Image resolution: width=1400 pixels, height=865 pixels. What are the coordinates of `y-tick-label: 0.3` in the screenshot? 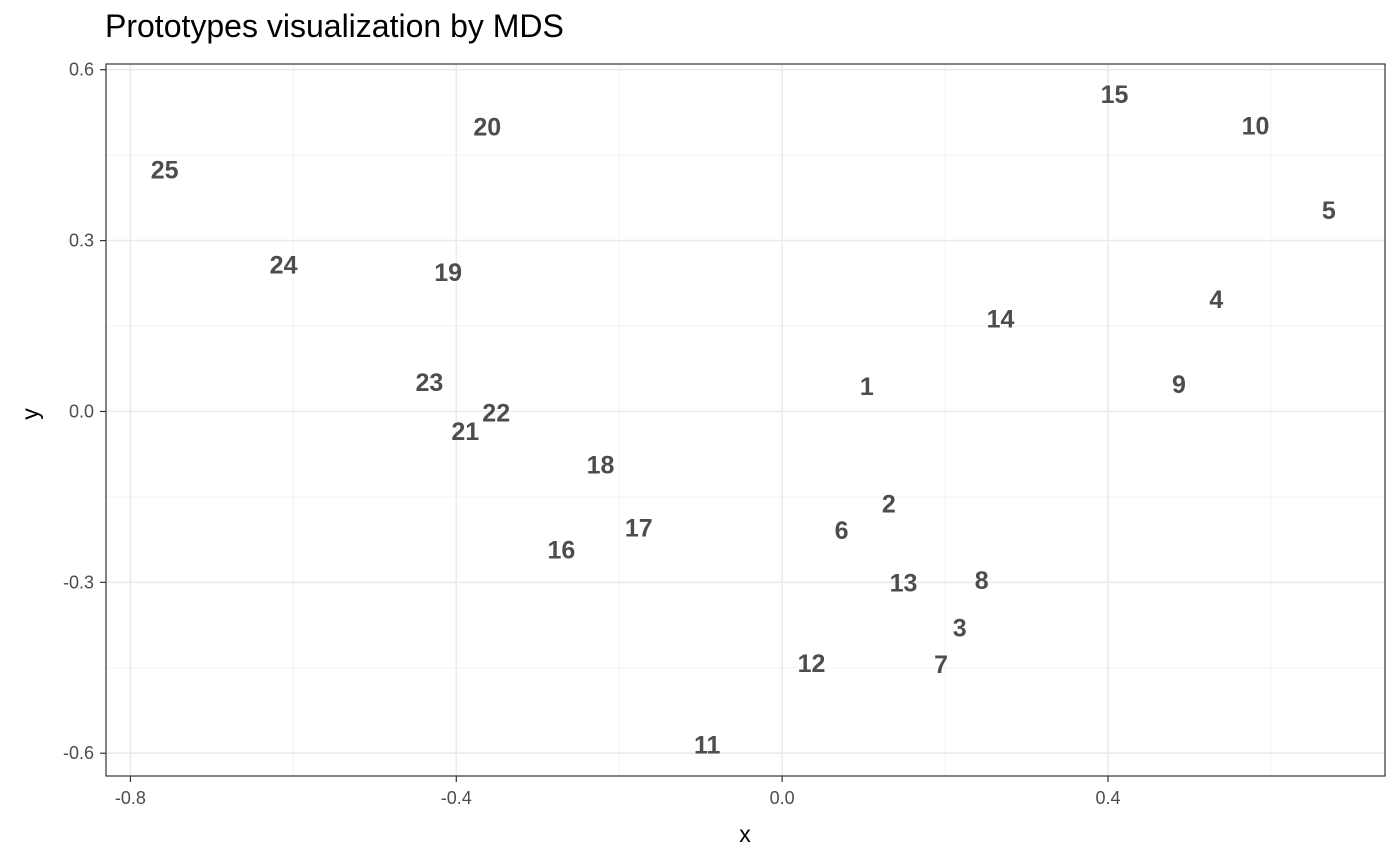 It's located at (81, 241).